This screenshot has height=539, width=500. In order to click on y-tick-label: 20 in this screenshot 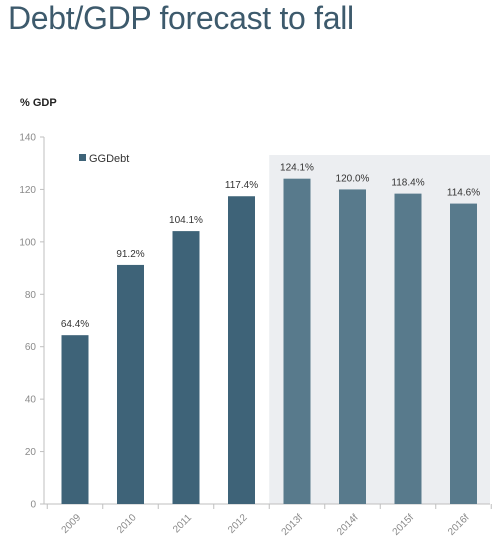, I will do `click(31, 452)`.